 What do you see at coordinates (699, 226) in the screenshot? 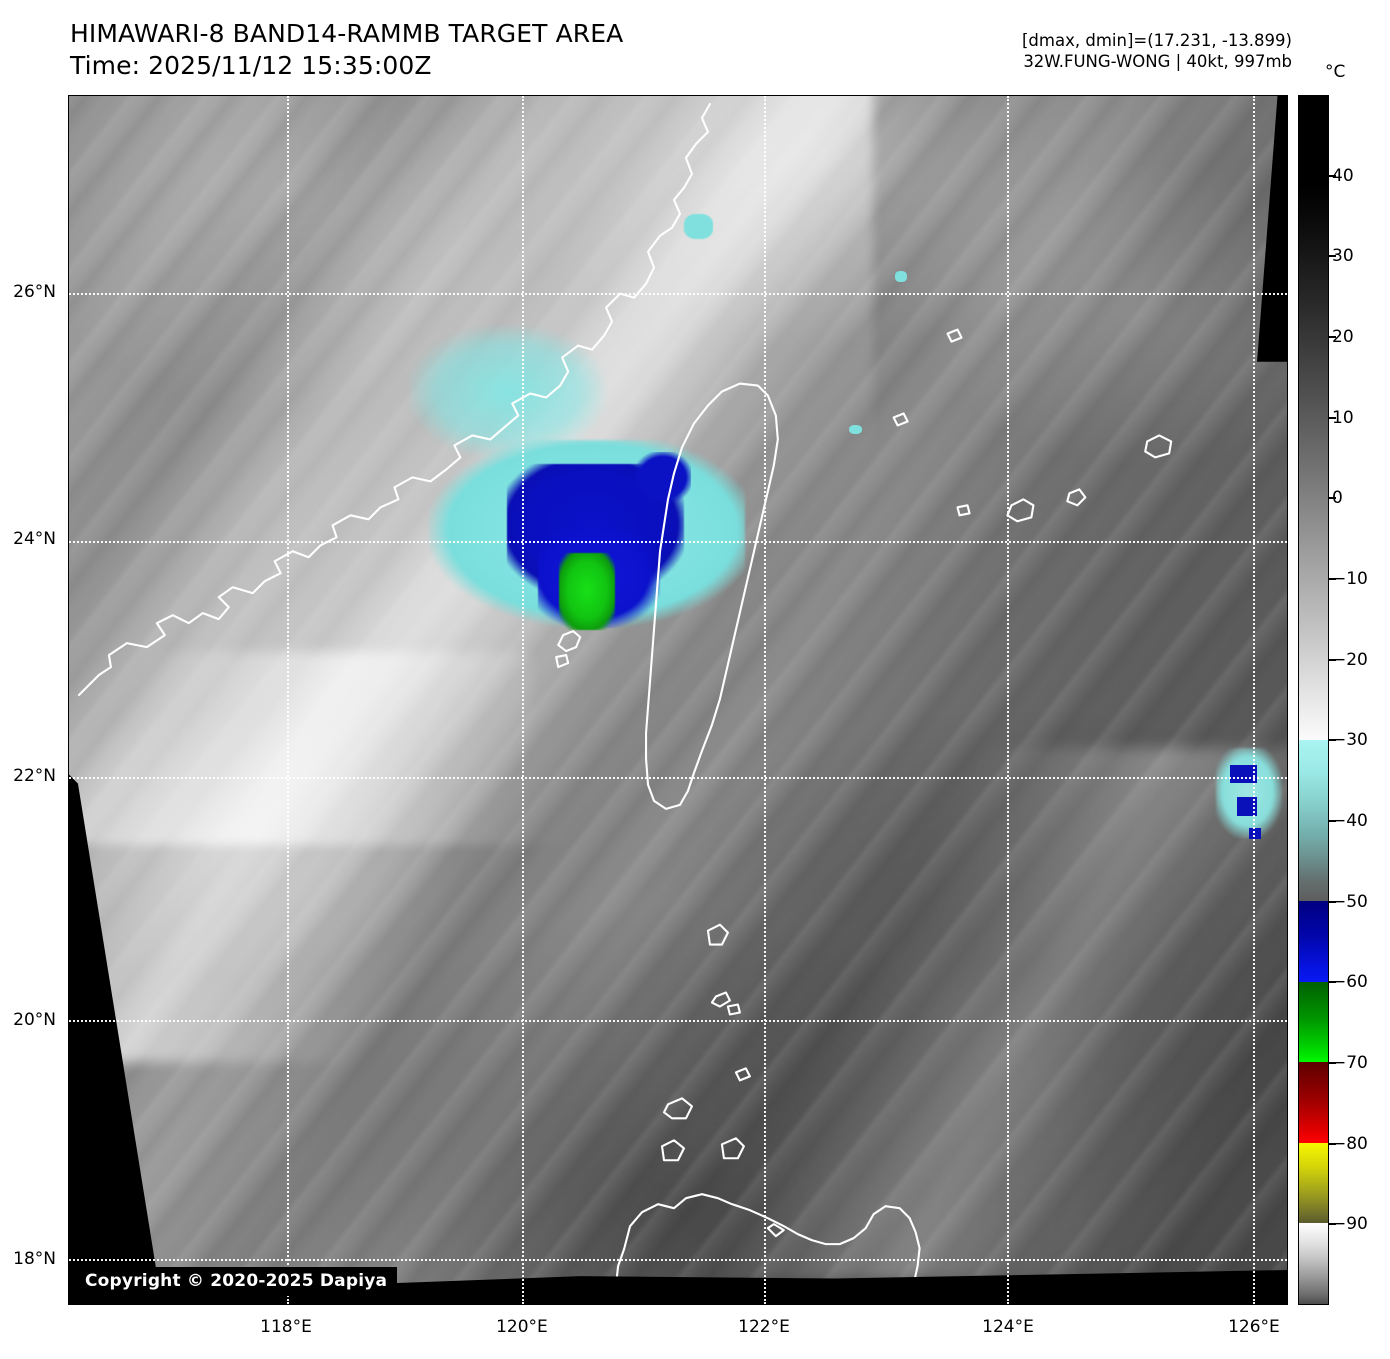
I see `cold-cloud-cyan-dot-a` at bounding box center [699, 226].